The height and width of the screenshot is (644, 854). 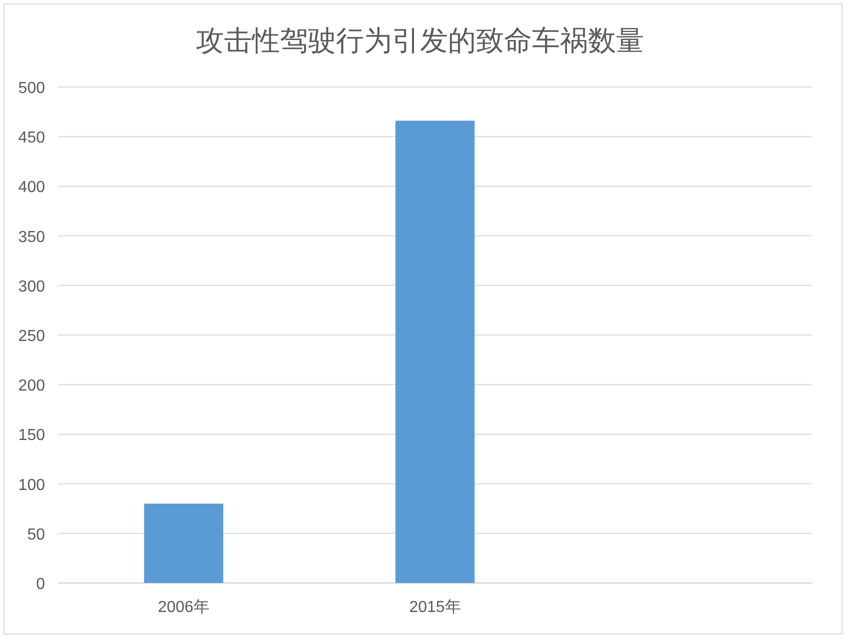 I want to click on y-tick-label: 500, so click(x=32, y=88).